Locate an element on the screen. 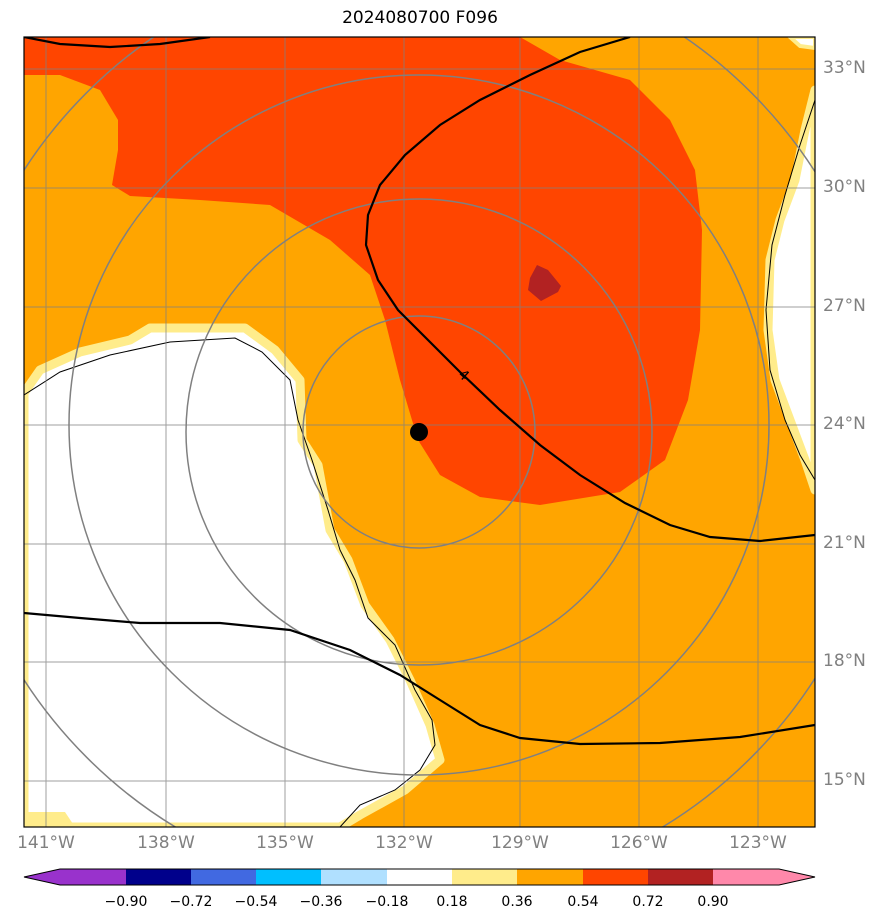 This screenshot has width=885, height=924. lat-label-33n: 33°N is located at coordinates (844, 68).